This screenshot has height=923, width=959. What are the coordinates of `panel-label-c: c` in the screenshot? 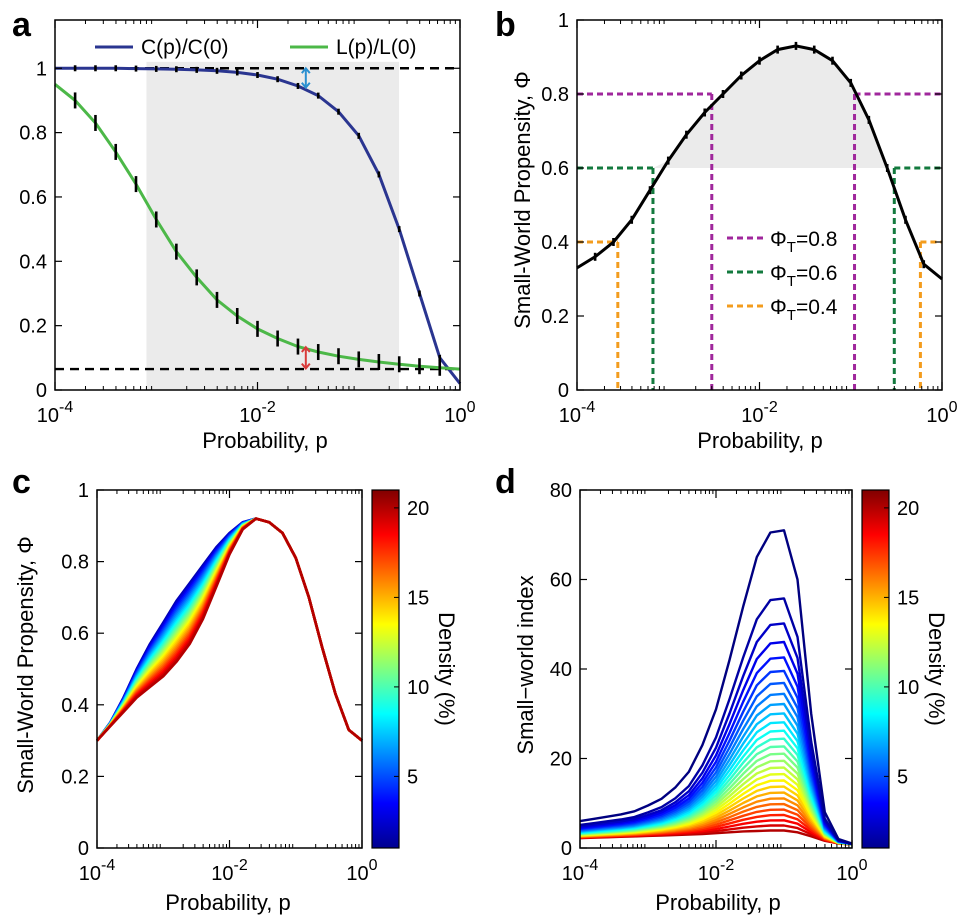 It's located at (21, 482).